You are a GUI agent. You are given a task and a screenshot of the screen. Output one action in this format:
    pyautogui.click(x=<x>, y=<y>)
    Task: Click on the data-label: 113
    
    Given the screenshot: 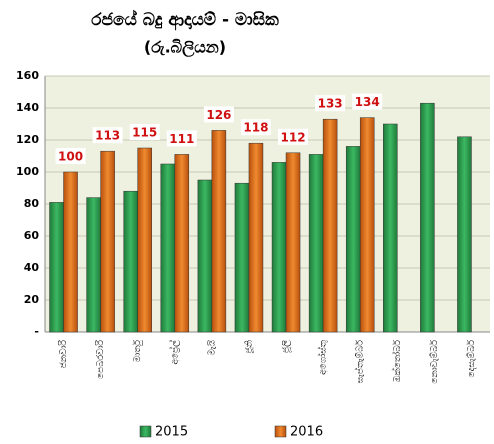 What is the action you would take?
    pyautogui.click(x=107, y=136)
    